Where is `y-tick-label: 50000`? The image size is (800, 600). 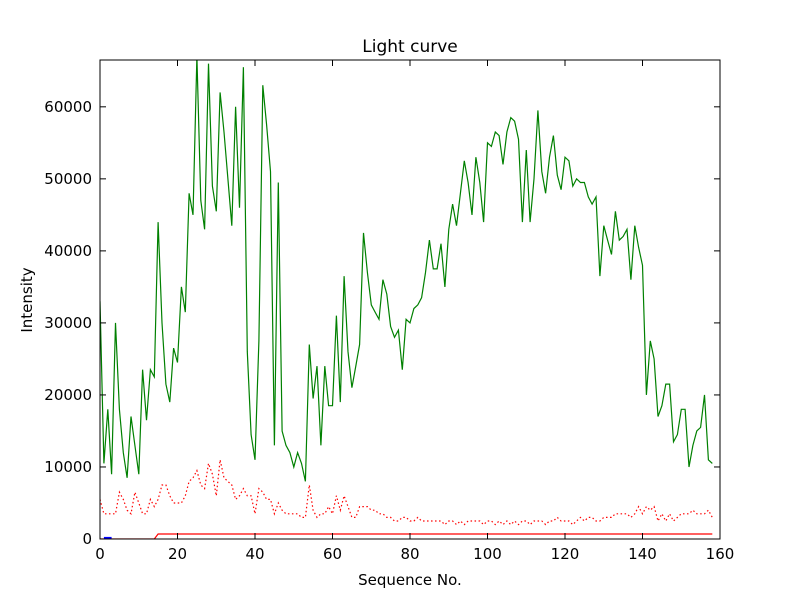 y-tick-label: 50000 is located at coordinates (68, 179).